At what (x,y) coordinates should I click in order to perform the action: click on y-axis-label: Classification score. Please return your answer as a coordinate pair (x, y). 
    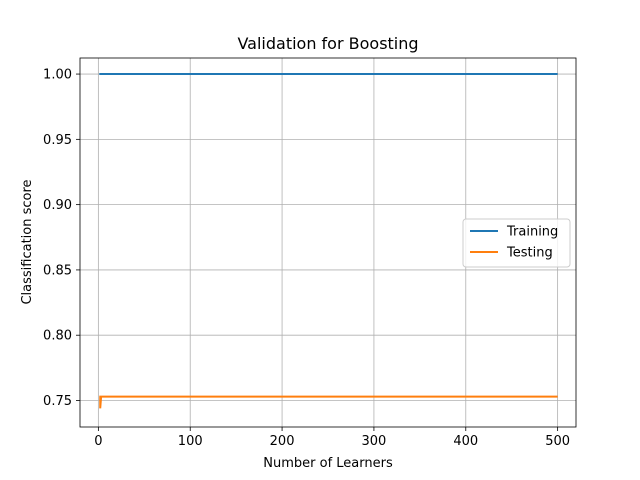
    Looking at the image, I should click on (27, 241).